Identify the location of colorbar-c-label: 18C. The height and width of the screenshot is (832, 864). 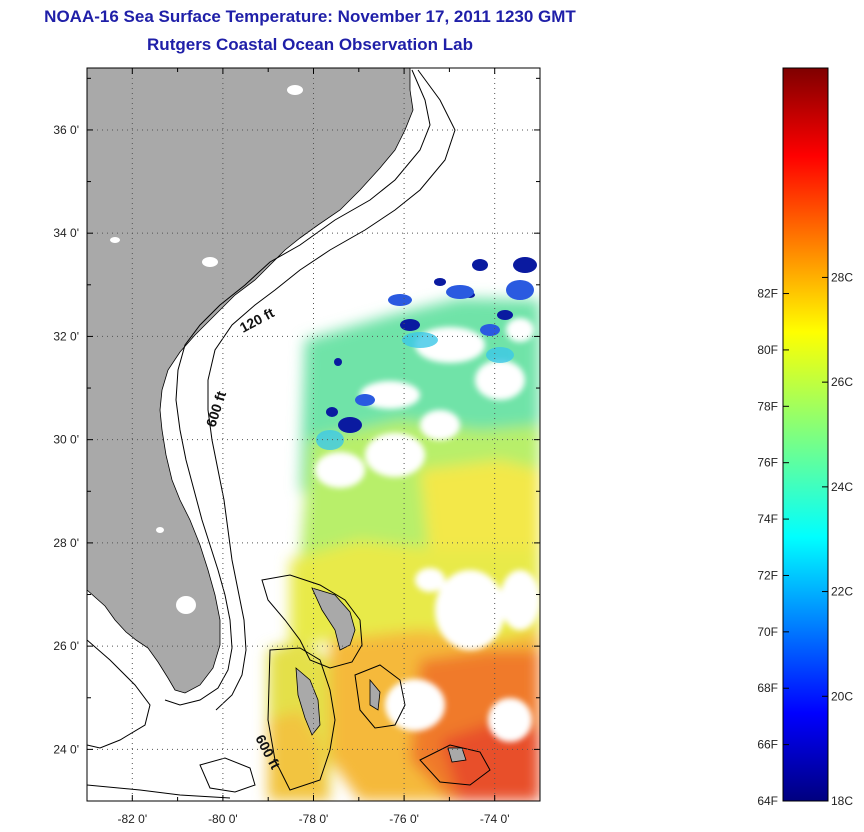
(842, 801).